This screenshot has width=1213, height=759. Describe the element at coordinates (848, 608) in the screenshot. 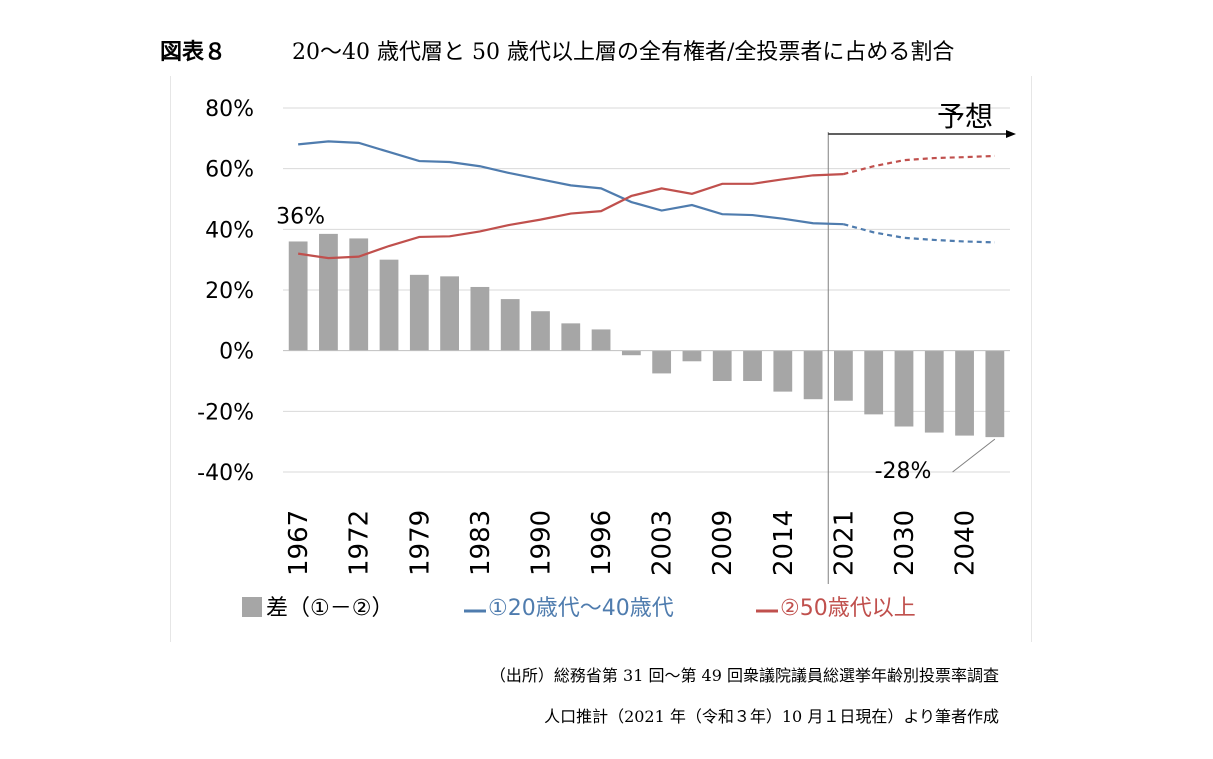

I see `legend-label: ②50歳代以上` at that location.